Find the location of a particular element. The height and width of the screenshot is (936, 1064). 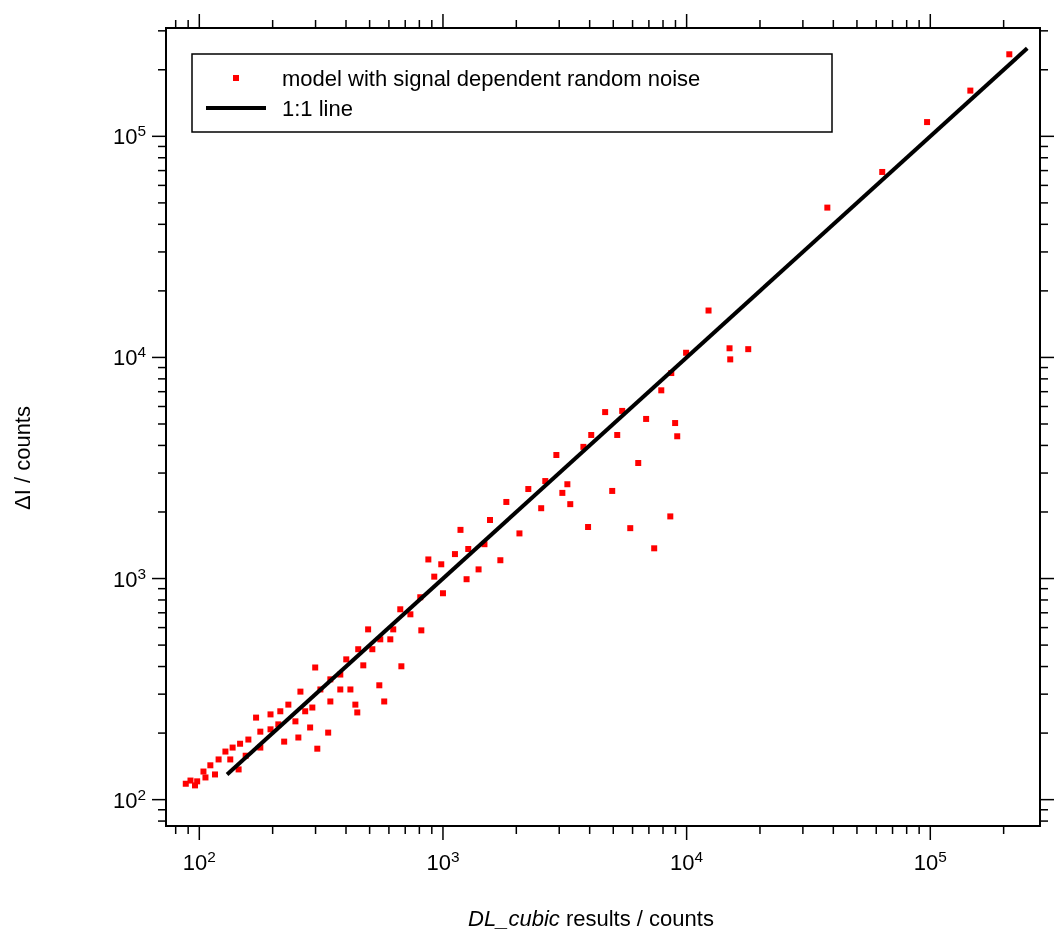

y-tick-label: 10$^{5}$ is located at coordinates (129, 135).